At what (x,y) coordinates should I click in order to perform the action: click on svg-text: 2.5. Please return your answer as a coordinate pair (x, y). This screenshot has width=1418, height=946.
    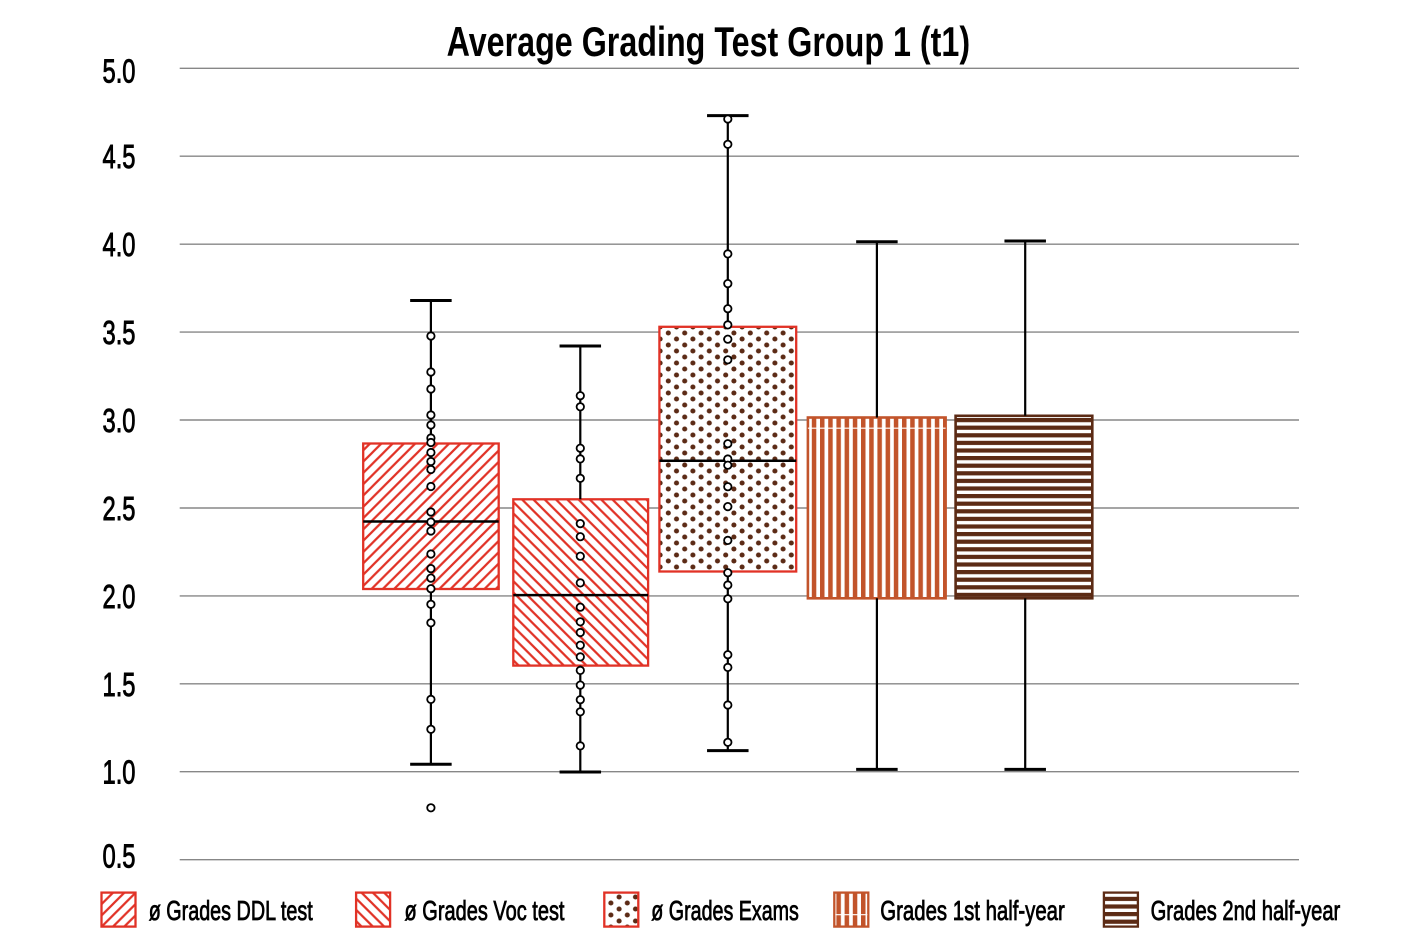
    Looking at the image, I should click on (119, 508).